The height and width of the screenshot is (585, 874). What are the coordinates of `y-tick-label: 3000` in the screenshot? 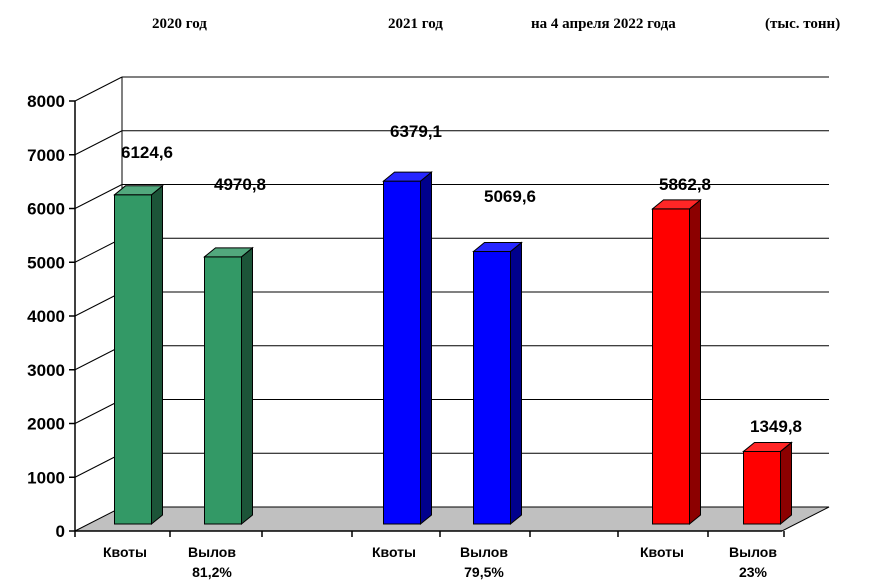 It's located at (46, 370).